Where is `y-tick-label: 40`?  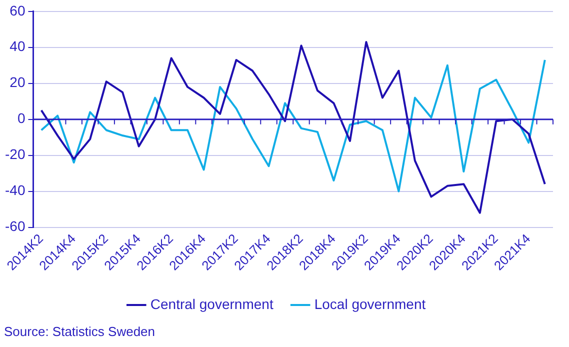
y-tick-label: 40 is located at coordinates (18, 46).